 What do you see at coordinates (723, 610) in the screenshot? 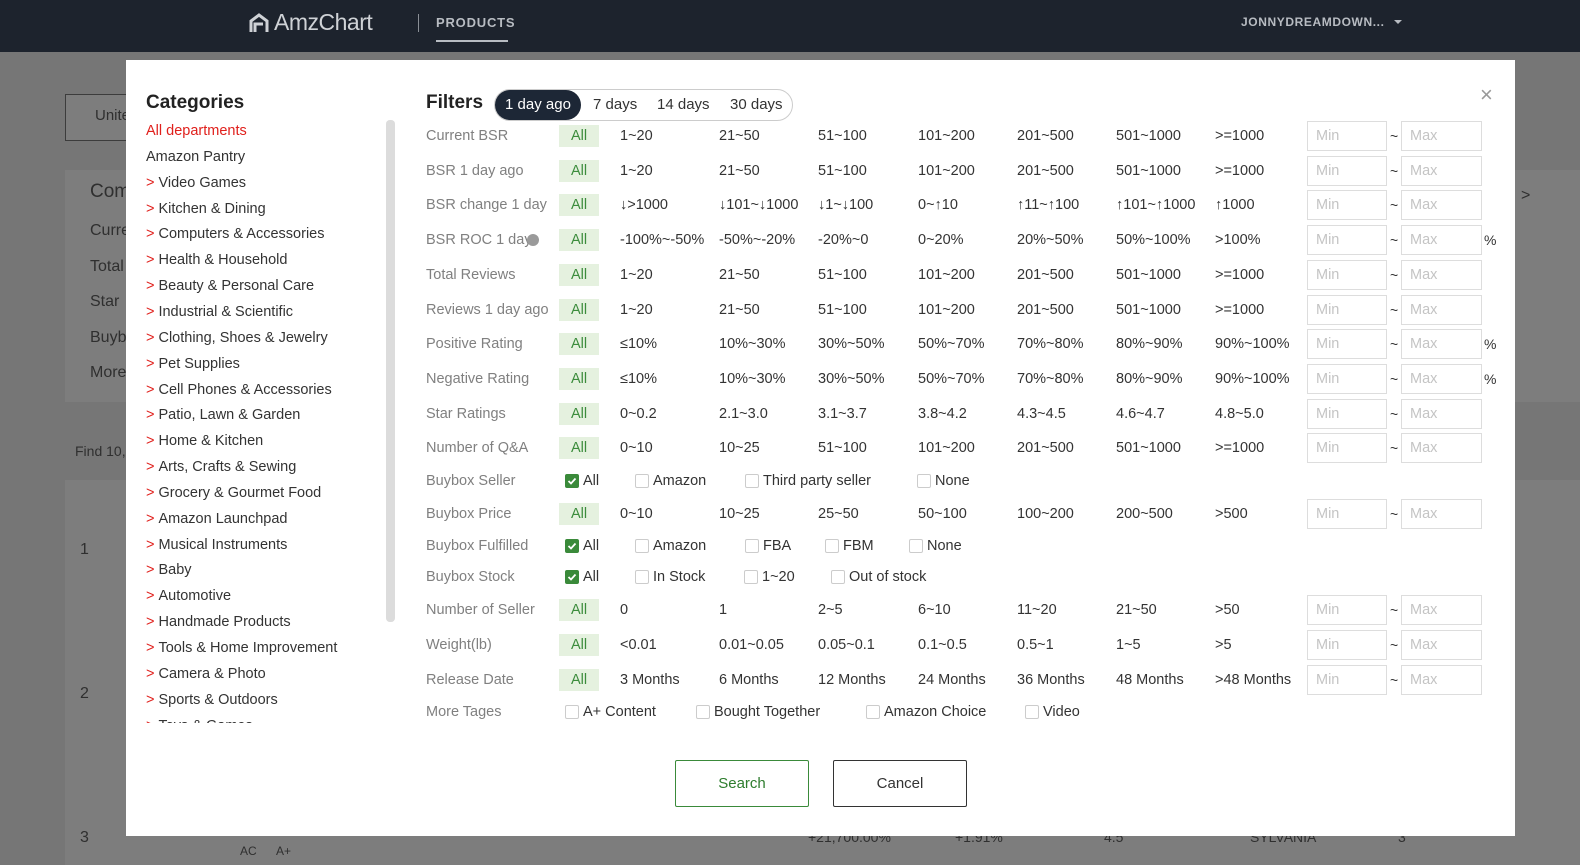
I see `filter-option: 1` at bounding box center [723, 610].